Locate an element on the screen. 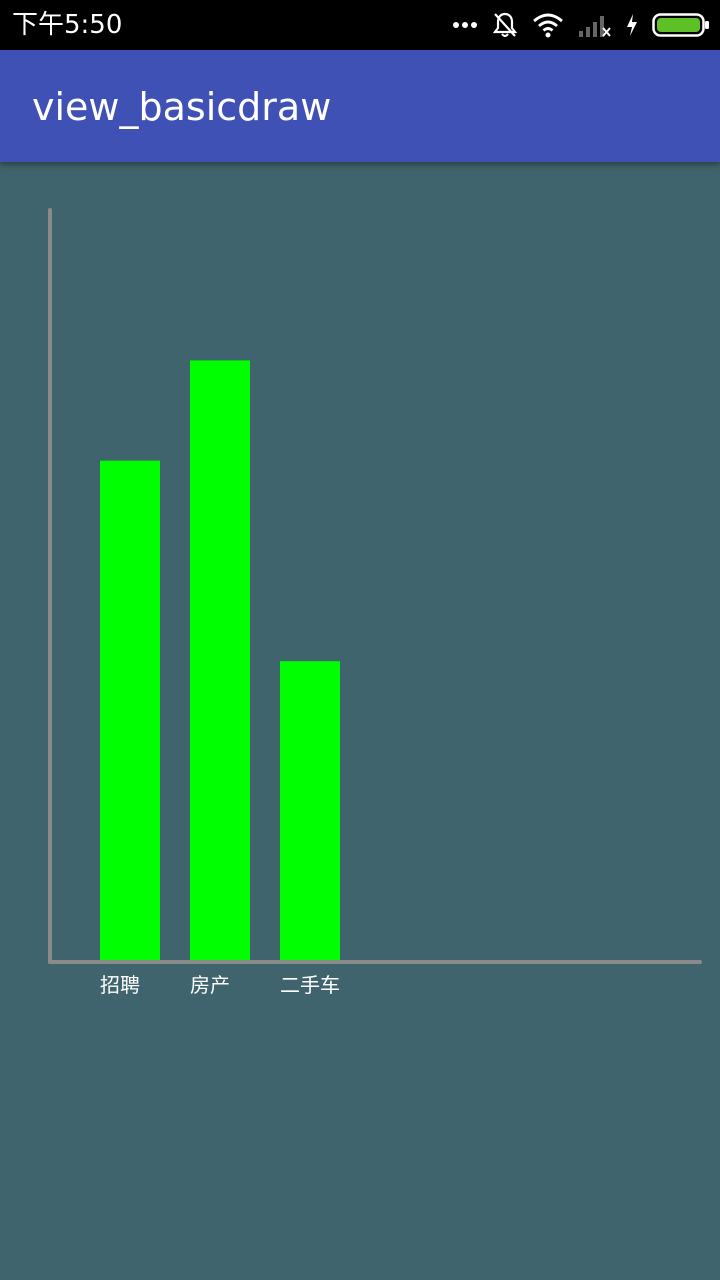 Image resolution: width=720 pixels, height=1280 pixels. wifi-icon is located at coordinates (548, 25).